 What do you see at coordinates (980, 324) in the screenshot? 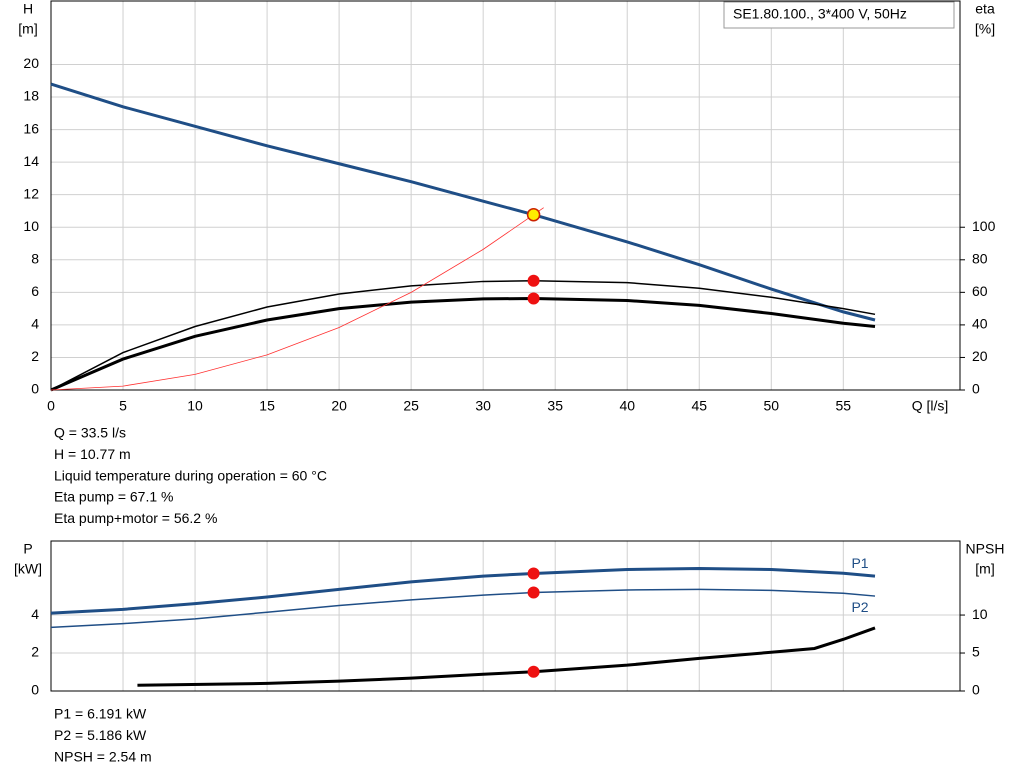
I see `y2-tick-label: 40` at bounding box center [980, 324].